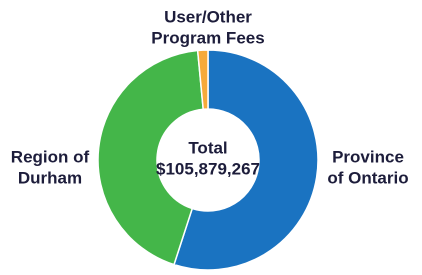 The width and height of the screenshot is (422, 275). I want to click on center-label: Total, so click(207, 147).